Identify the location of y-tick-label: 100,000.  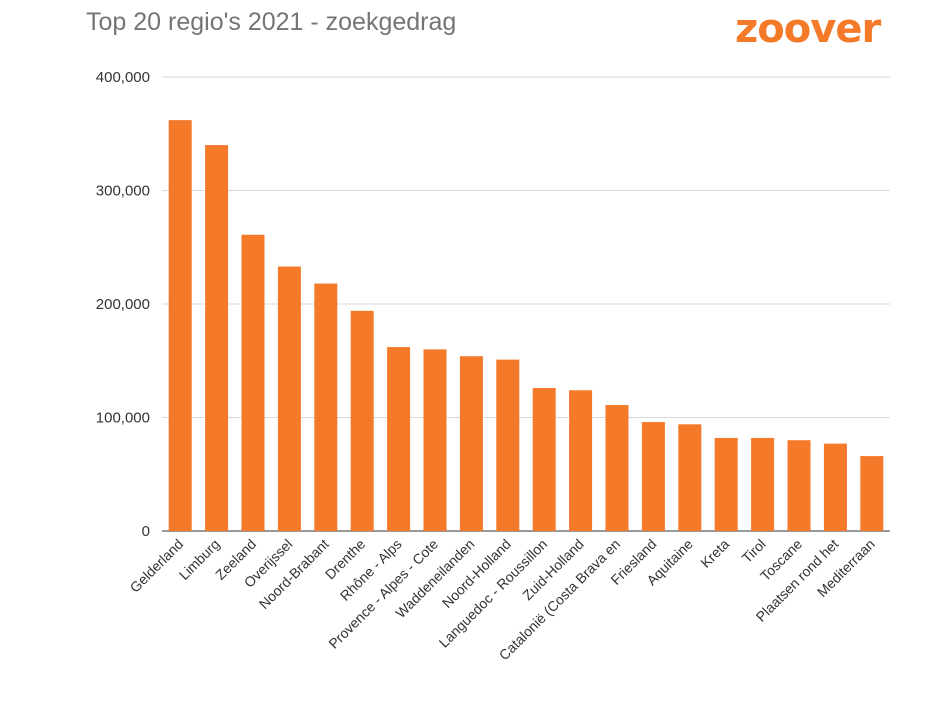
(123, 418).